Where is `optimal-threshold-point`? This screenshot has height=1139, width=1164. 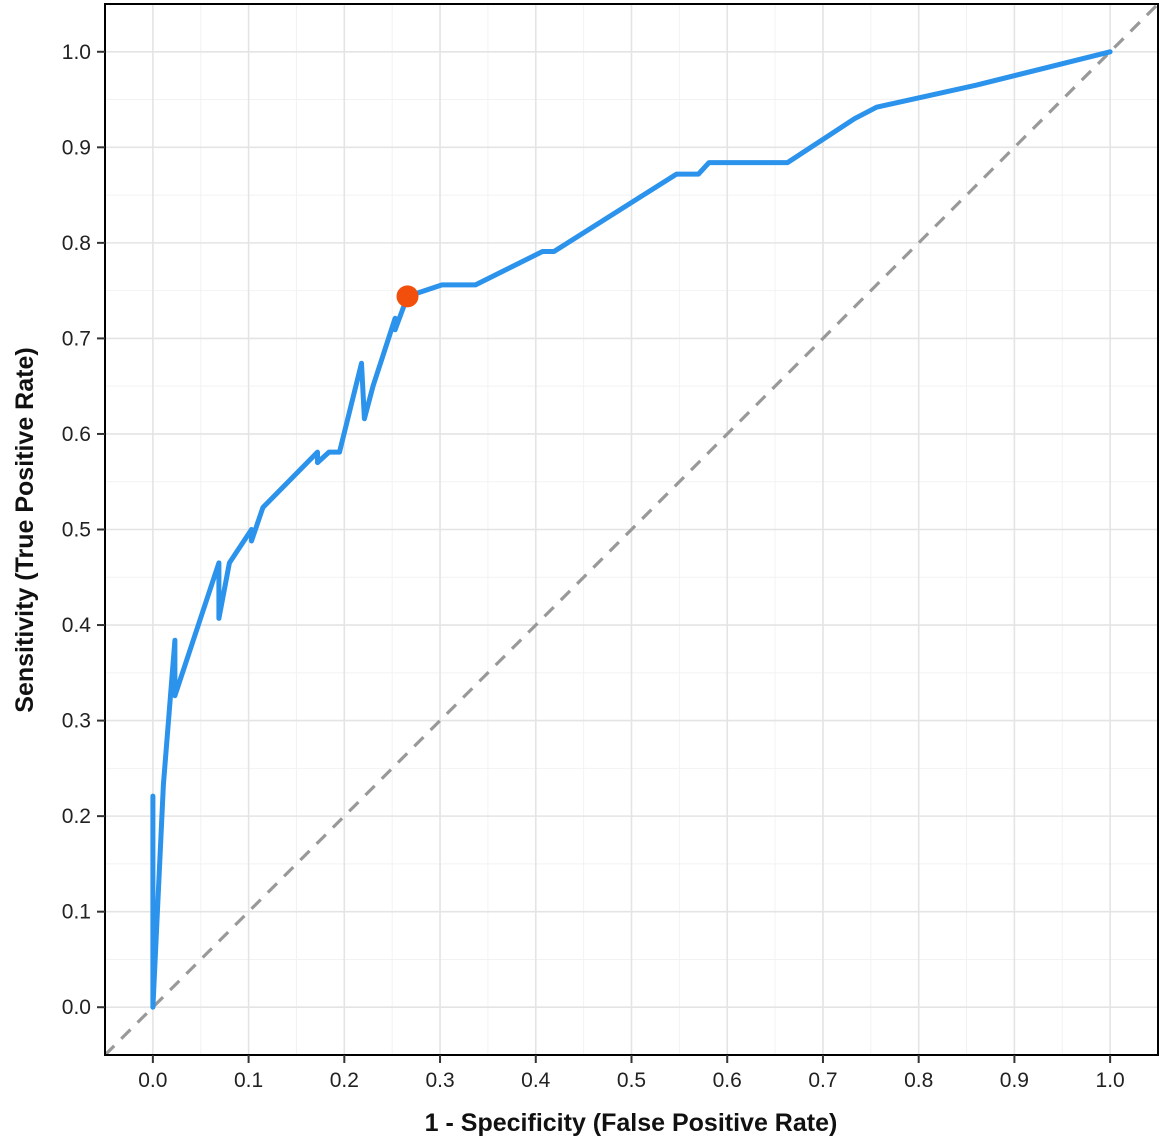
optimal-threshold-point is located at coordinates (407, 296).